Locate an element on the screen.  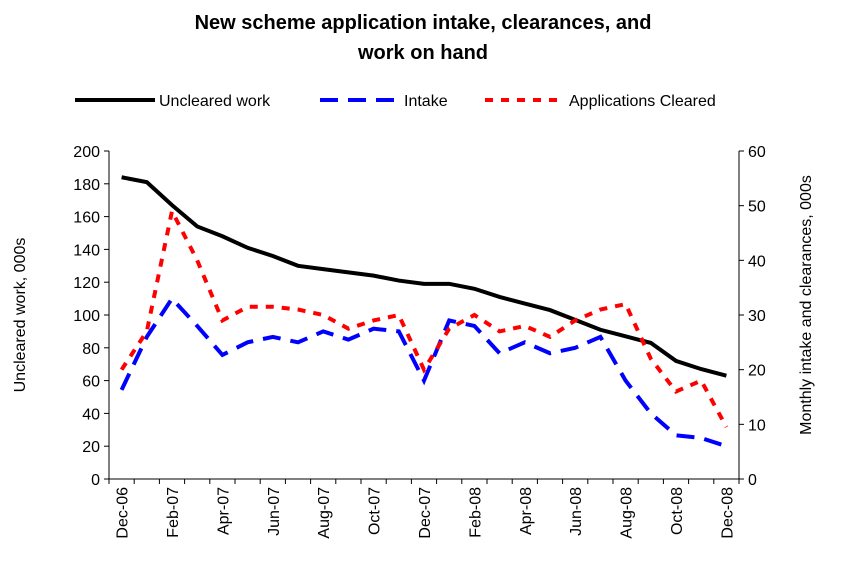
x-tick-label: Jun-08 is located at coordinates (576, 511).